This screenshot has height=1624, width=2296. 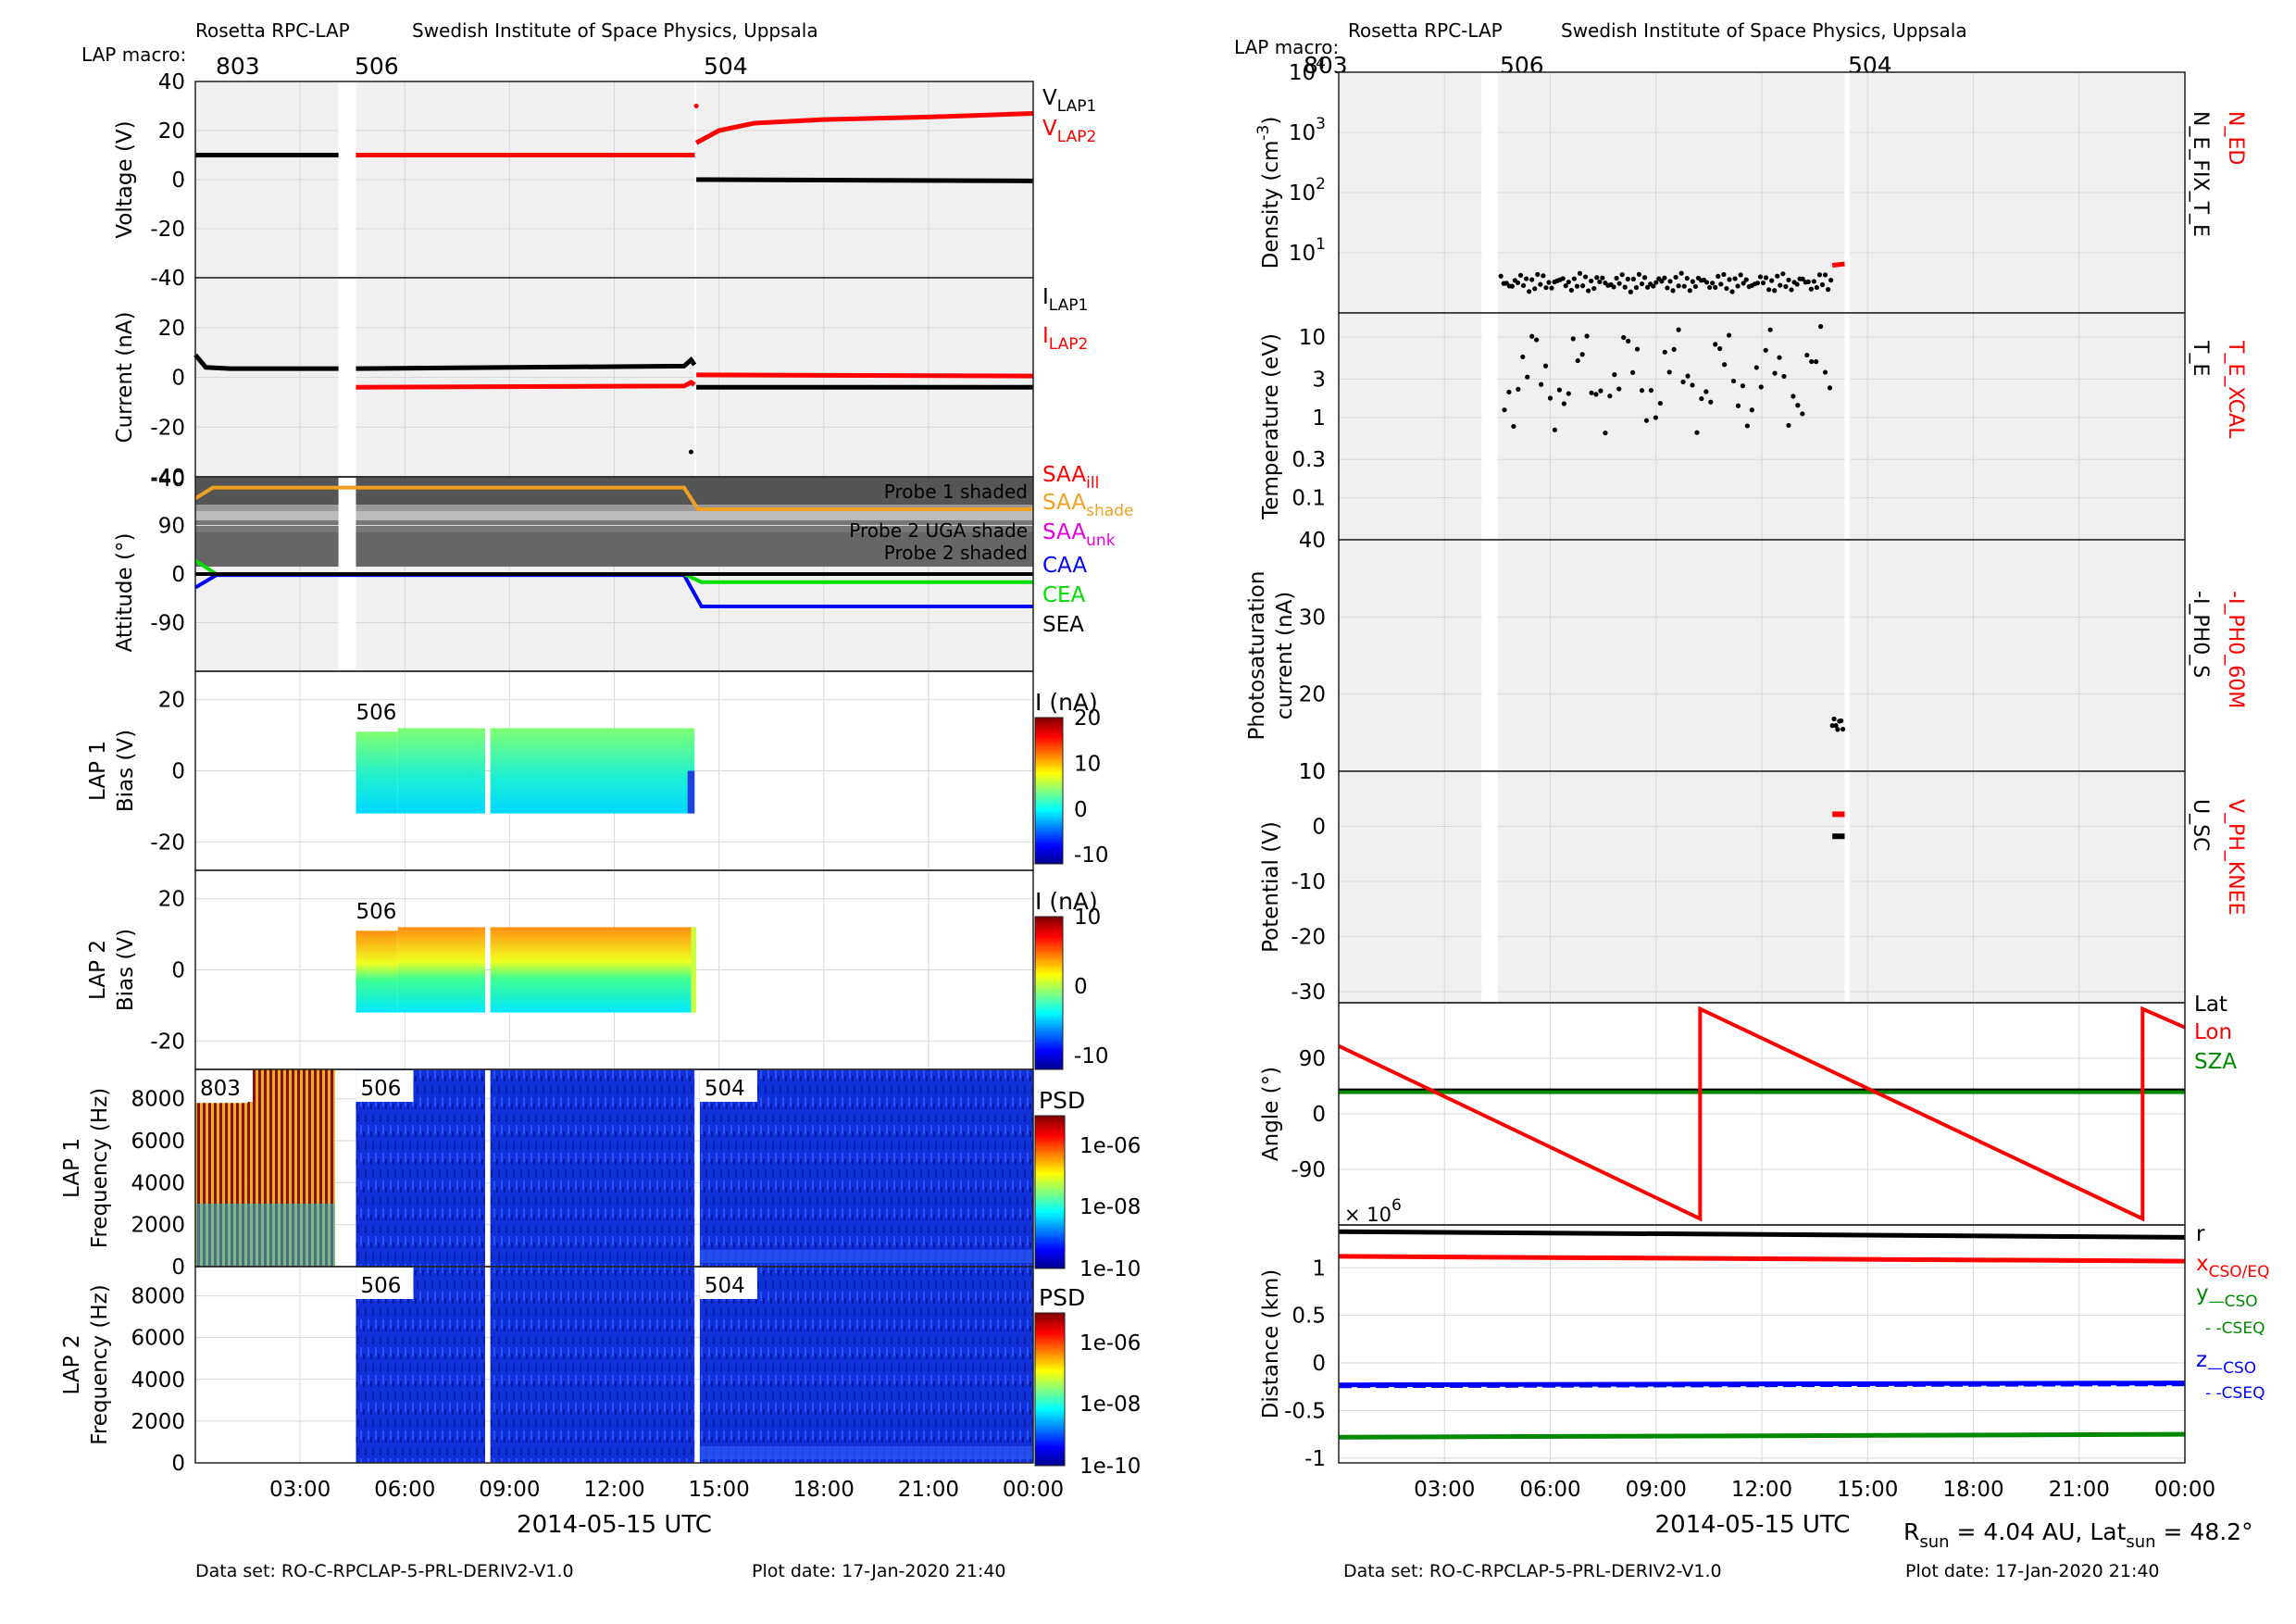 I want to click on current-legend-1: ILAP2, so click(x=1065, y=339).